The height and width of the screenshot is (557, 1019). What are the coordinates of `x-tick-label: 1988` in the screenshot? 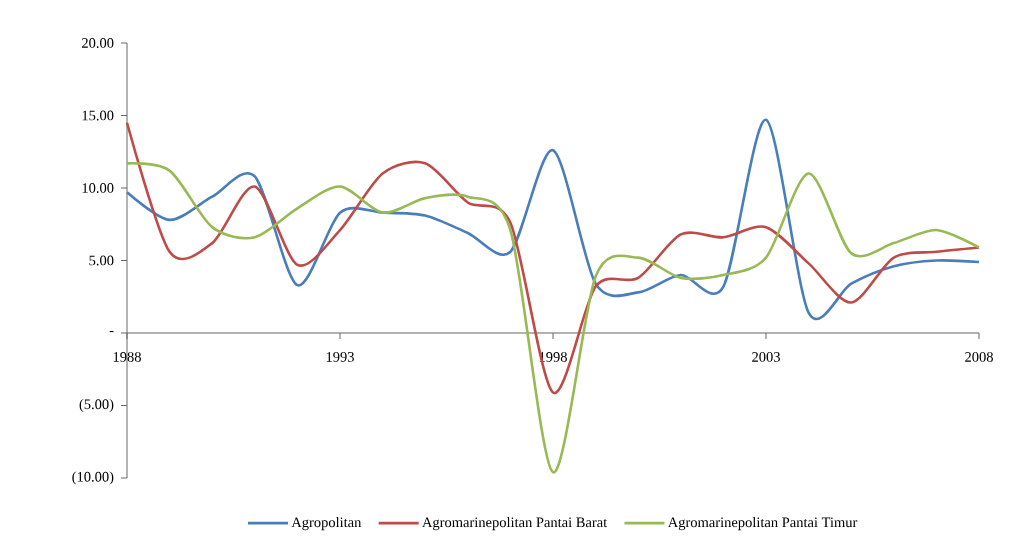 It's located at (127, 357).